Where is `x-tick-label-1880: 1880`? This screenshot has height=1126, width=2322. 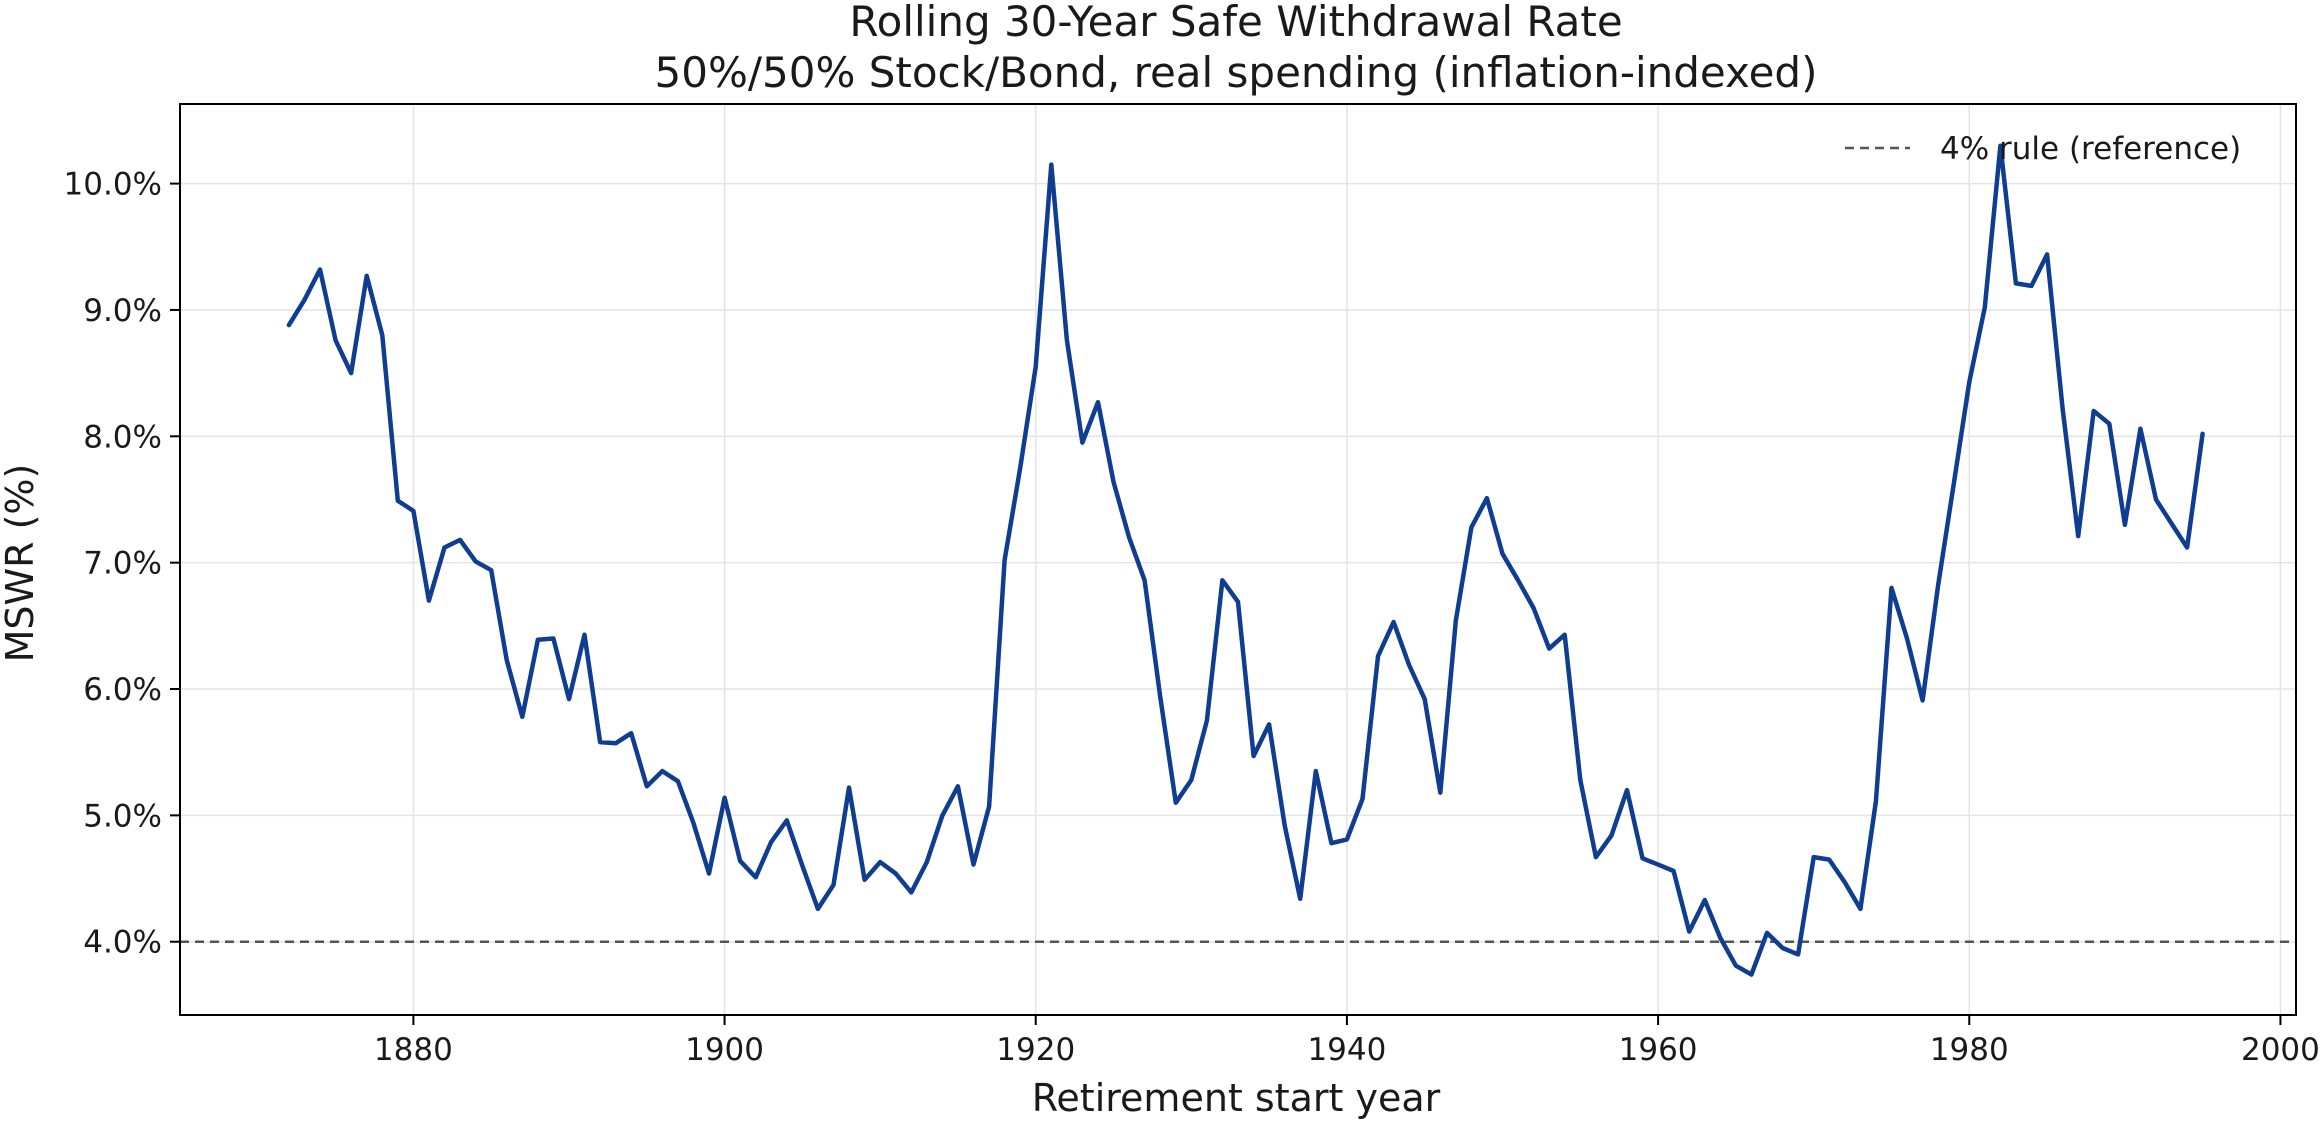
x-tick-label-1880: 1880 is located at coordinates (413, 1050).